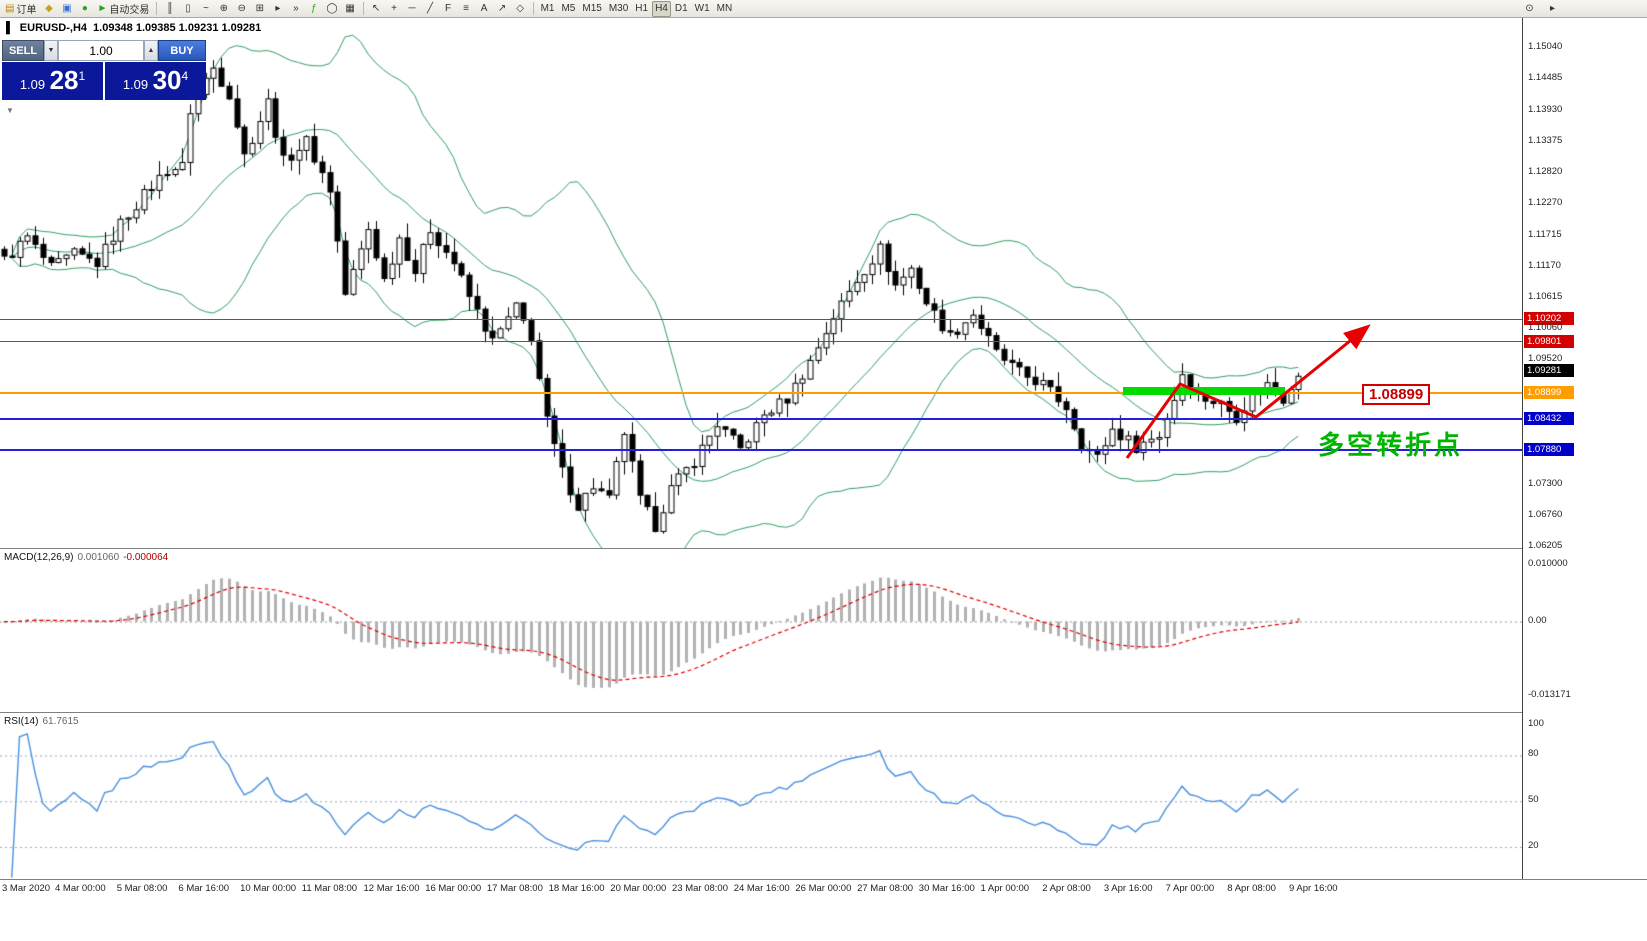 The height and width of the screenshot is (941, 1647). What do you see at coordinates (23, 50) in the screenshot?
I see `sell-button: SELL` at bounding box center [23, 50].